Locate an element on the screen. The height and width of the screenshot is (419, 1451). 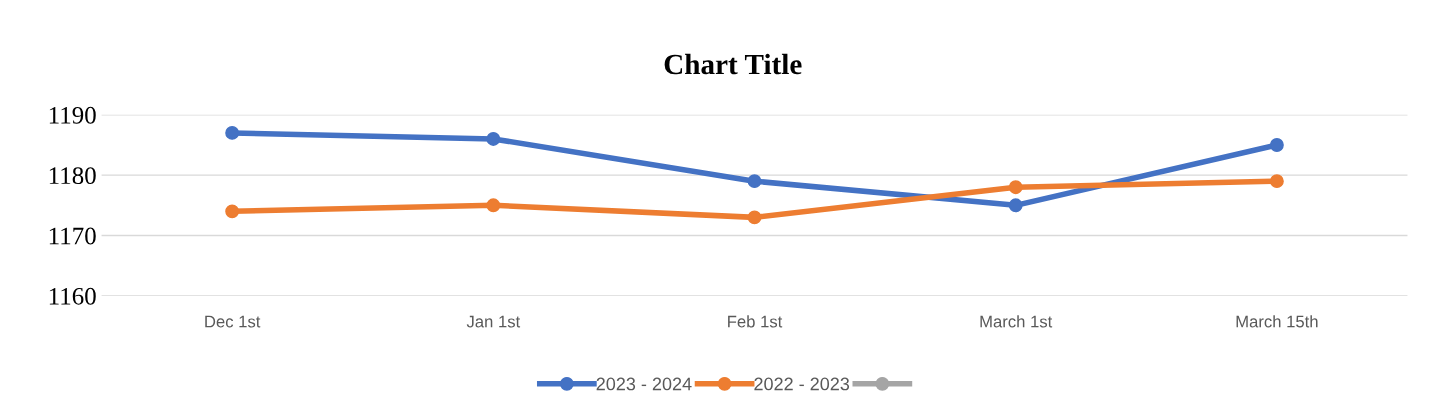
legend-label: 2022 - 2023 is located at coordinates (802, 384).